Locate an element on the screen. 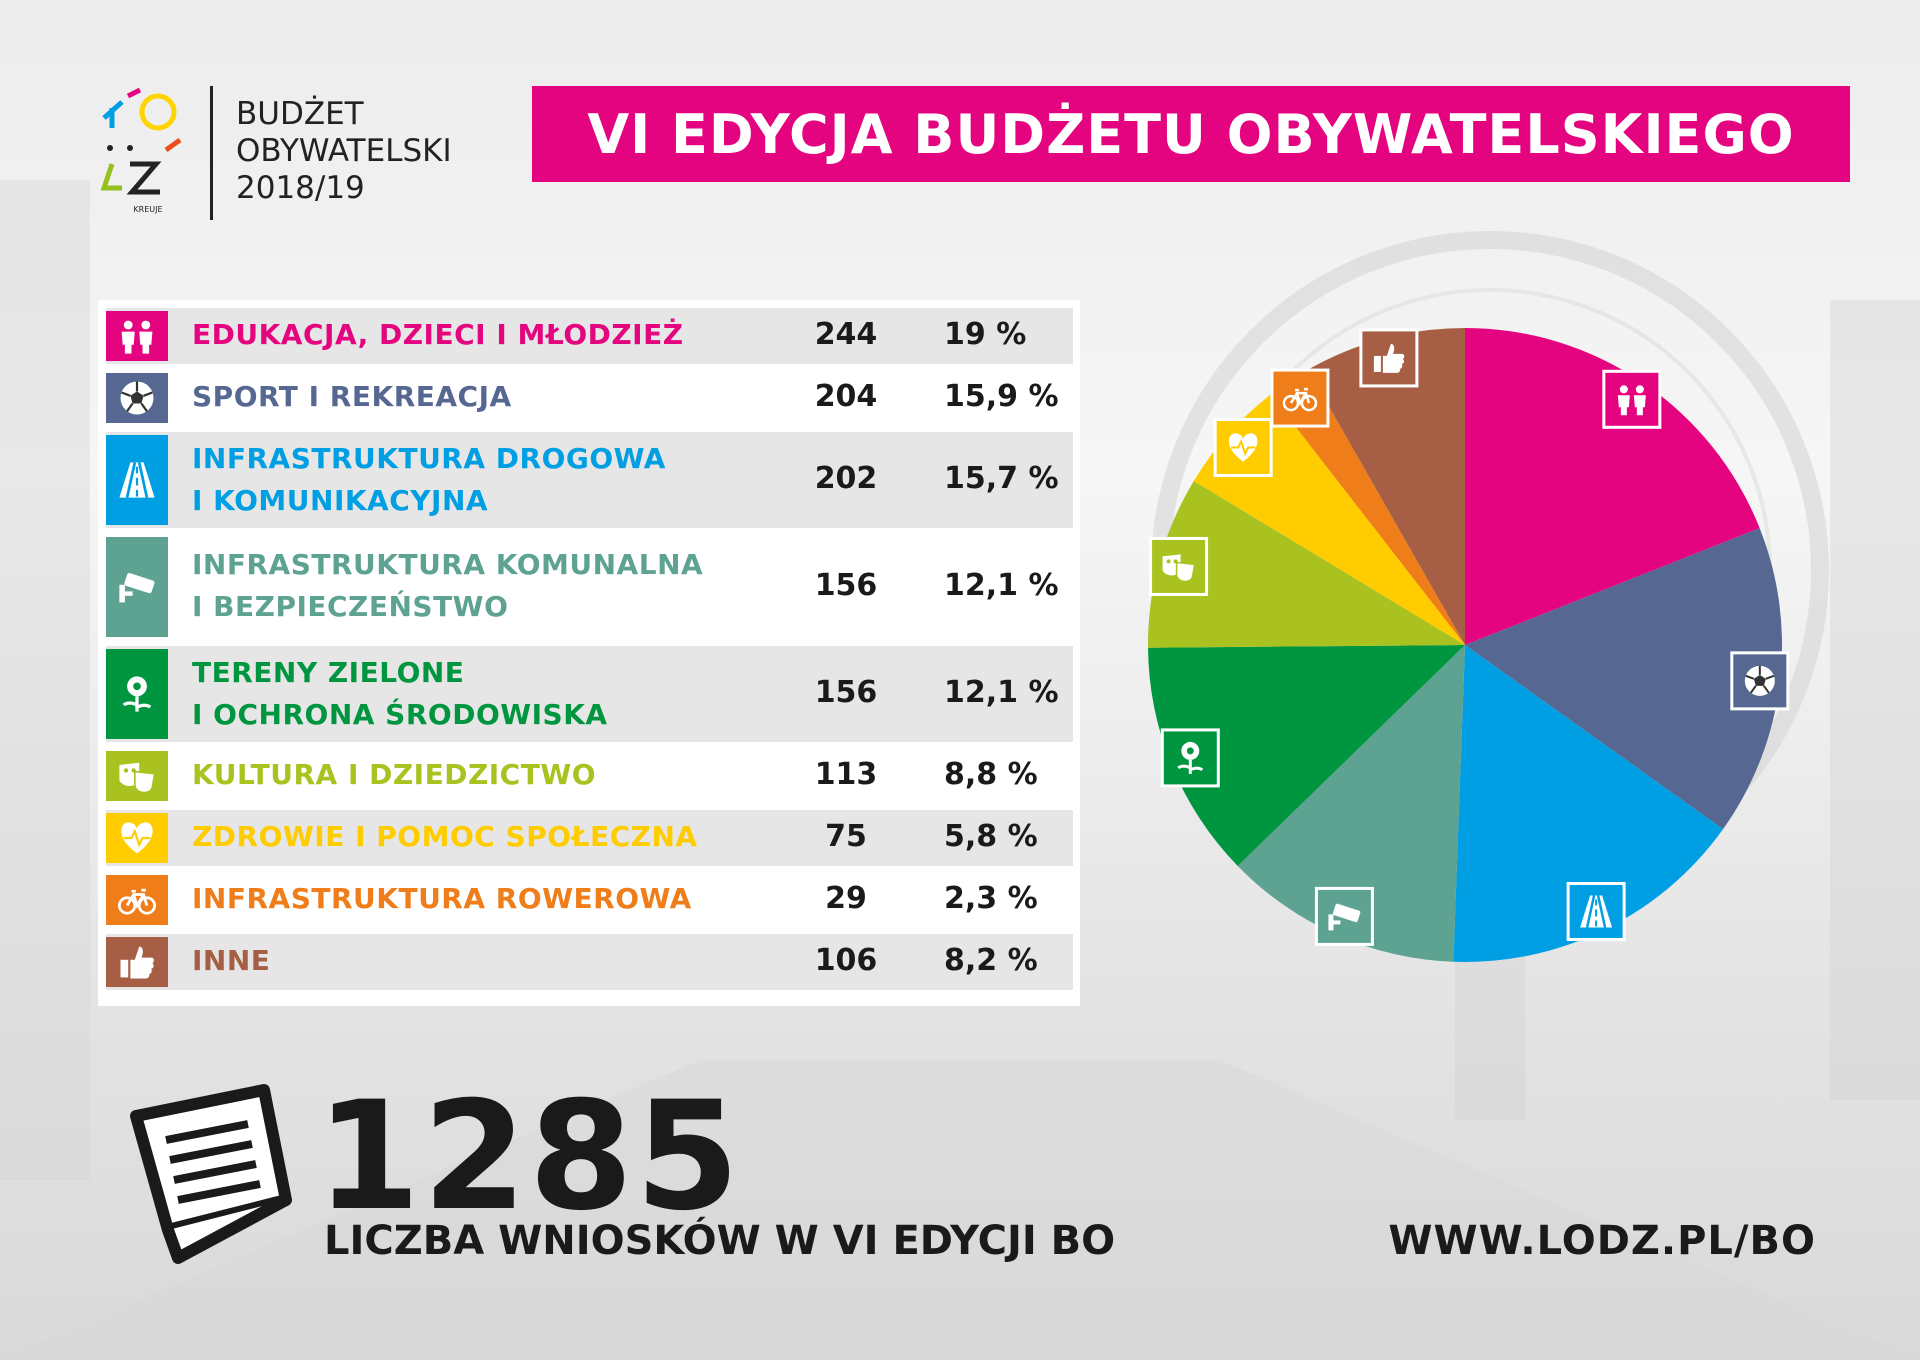 This screenshot has height=1360, width=1920. page-title: VI EDYCJA BUDŻETU OBYWATELSKIEGO is located at coordinates (1191, 134).